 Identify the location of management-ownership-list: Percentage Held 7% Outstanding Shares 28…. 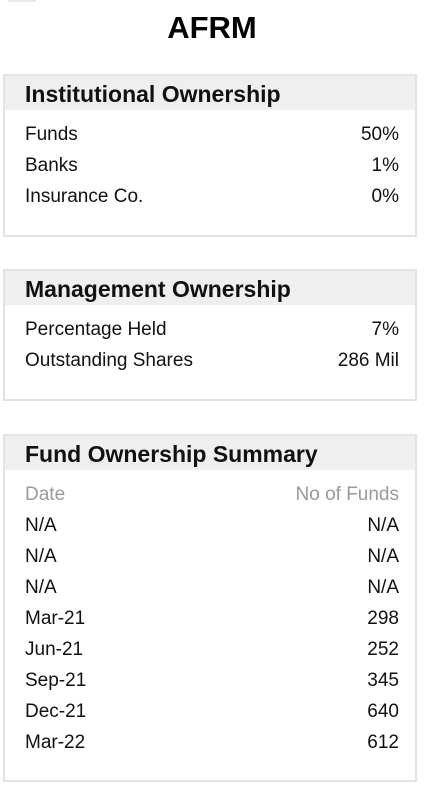
(210, 340).